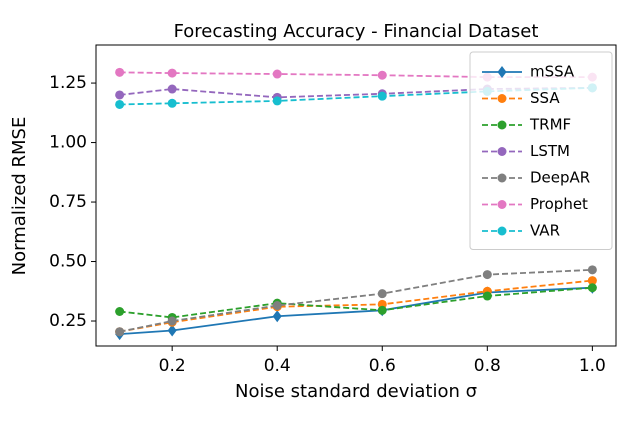 This screenshot has width=640, height=426. I want to click on x-tick-label: 0.2, so click(172, 366).